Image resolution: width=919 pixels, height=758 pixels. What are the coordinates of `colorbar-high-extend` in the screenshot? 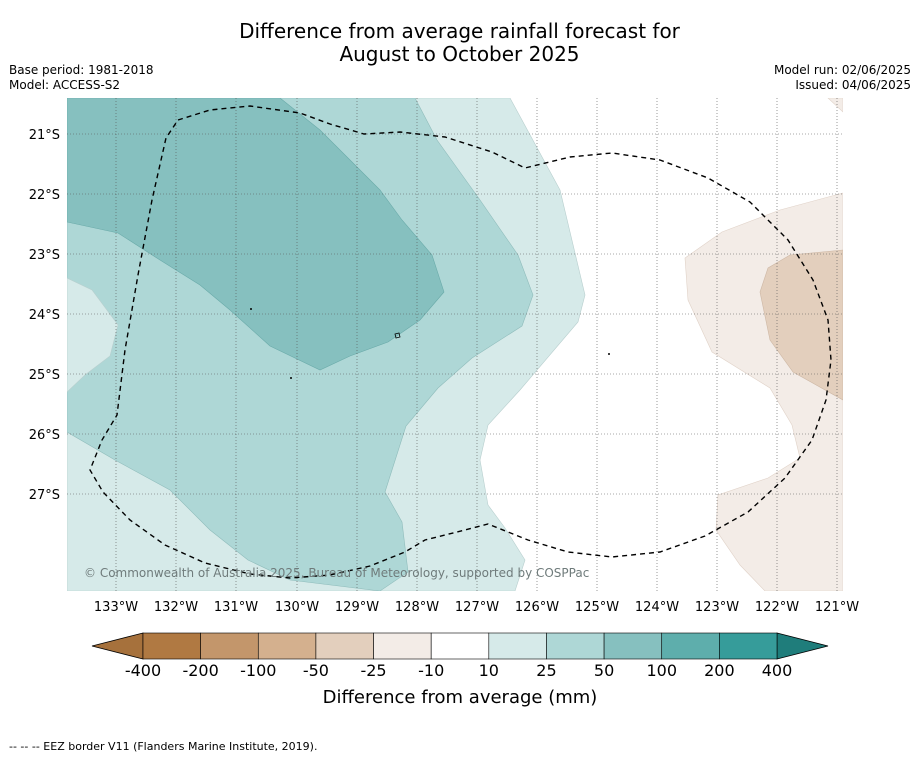 It's located at (802, 646).